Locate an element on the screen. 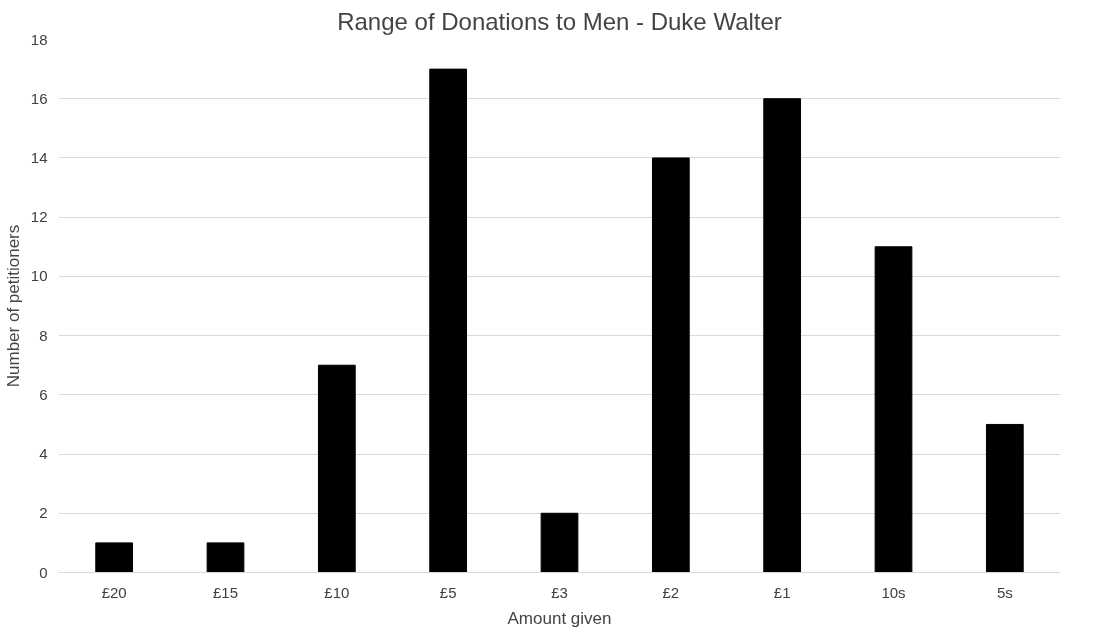 The height and width of the screenshot is (644, 1098). x-tick-label: £2 is located at coordinates (671, 592).